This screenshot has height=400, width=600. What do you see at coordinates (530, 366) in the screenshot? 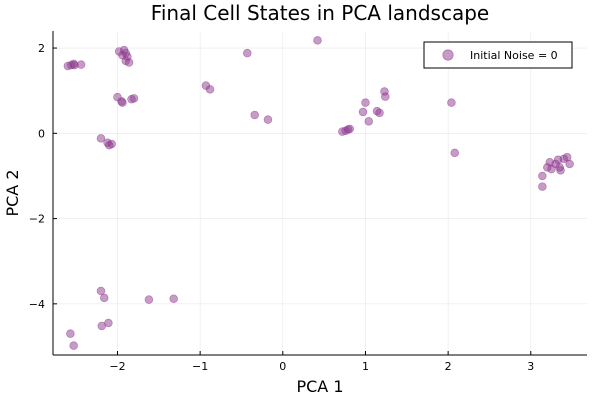
I see `x-tick-label: 3` at bounding box center [530, 366].